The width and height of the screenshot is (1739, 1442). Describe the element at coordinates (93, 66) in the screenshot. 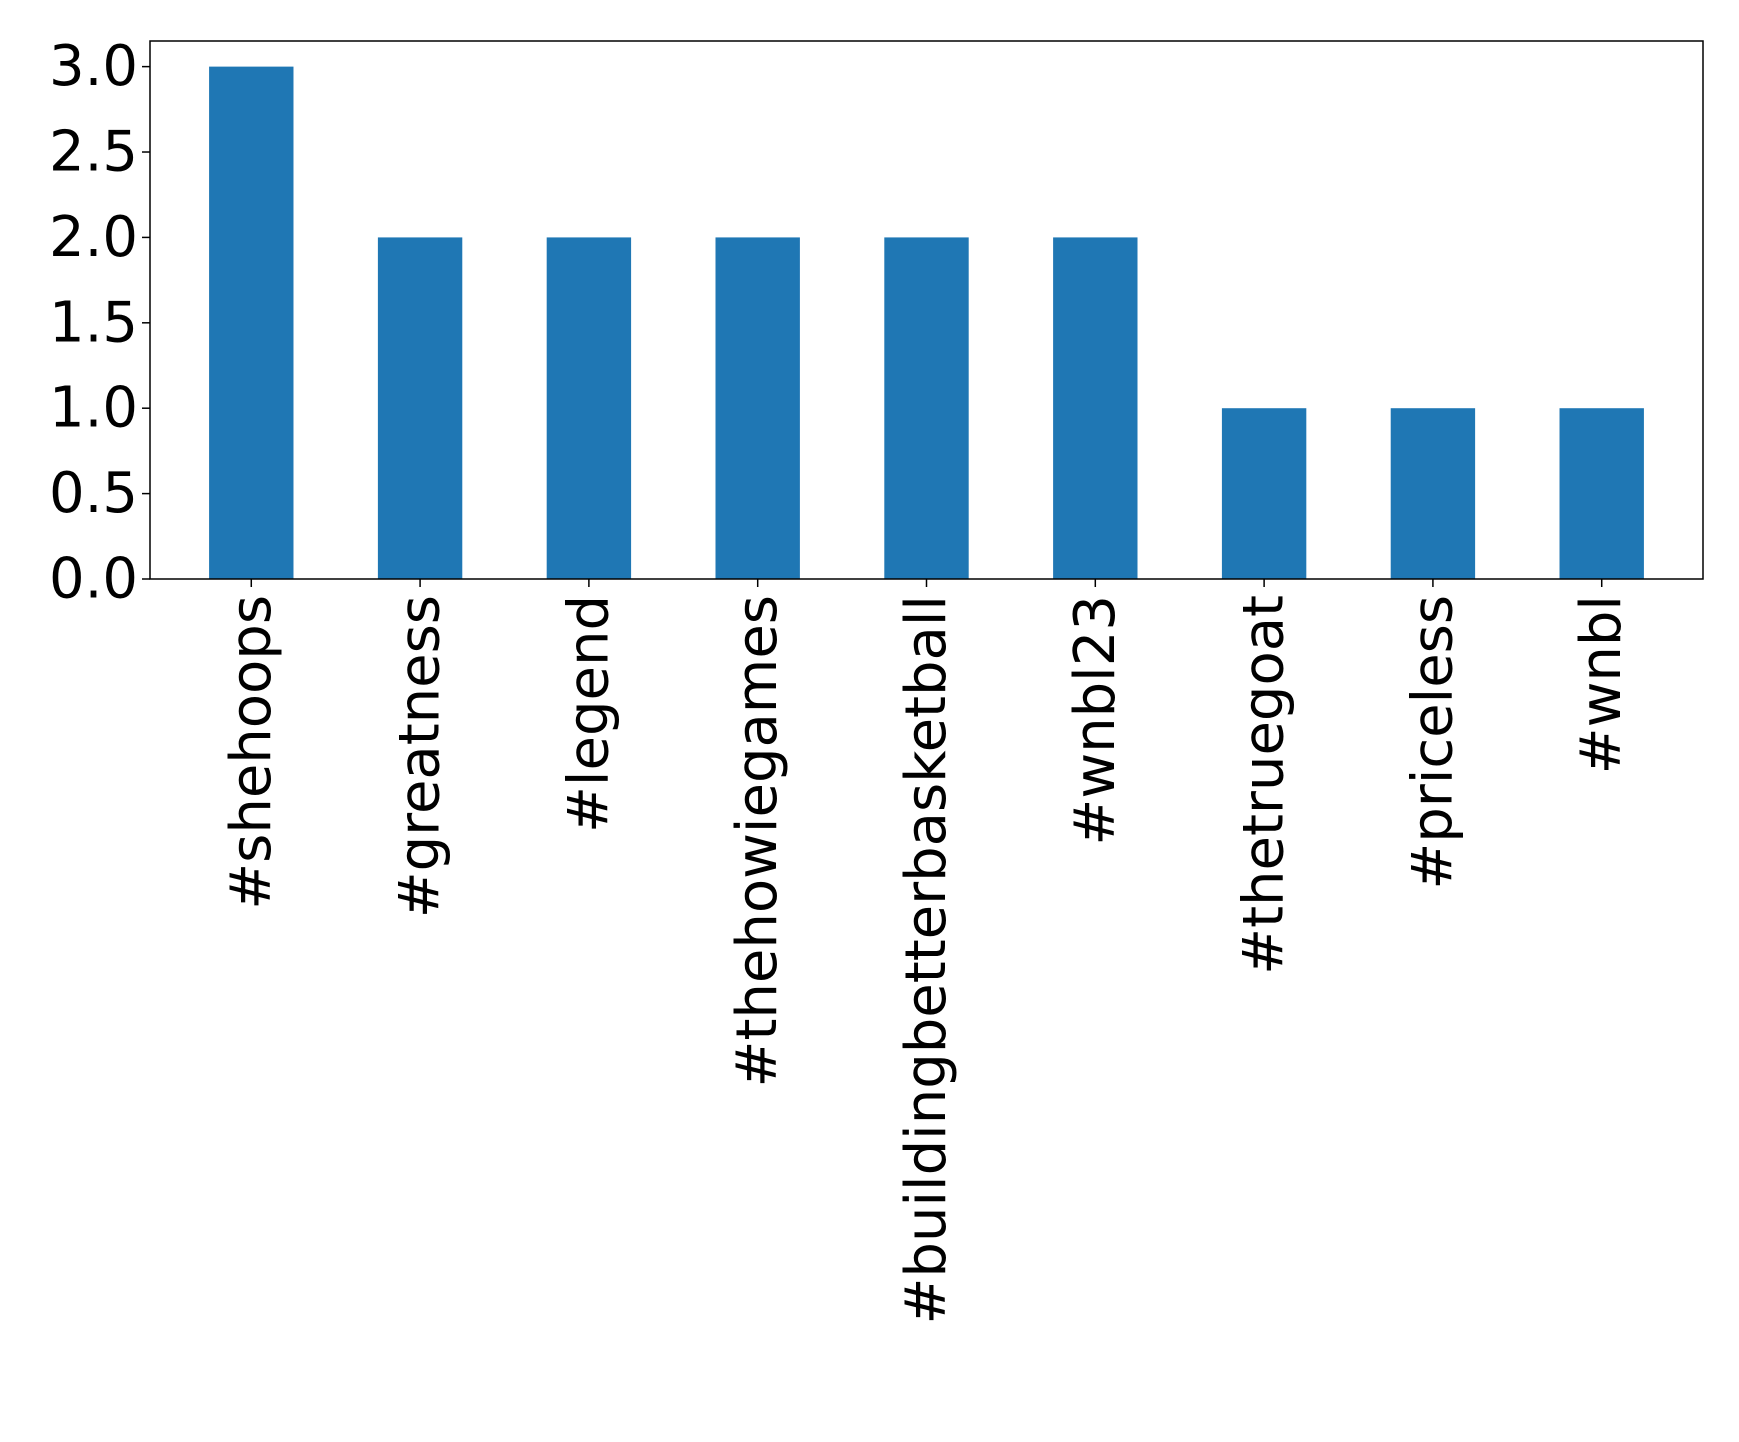

I see `y-tick-label: 3.0` at that location.